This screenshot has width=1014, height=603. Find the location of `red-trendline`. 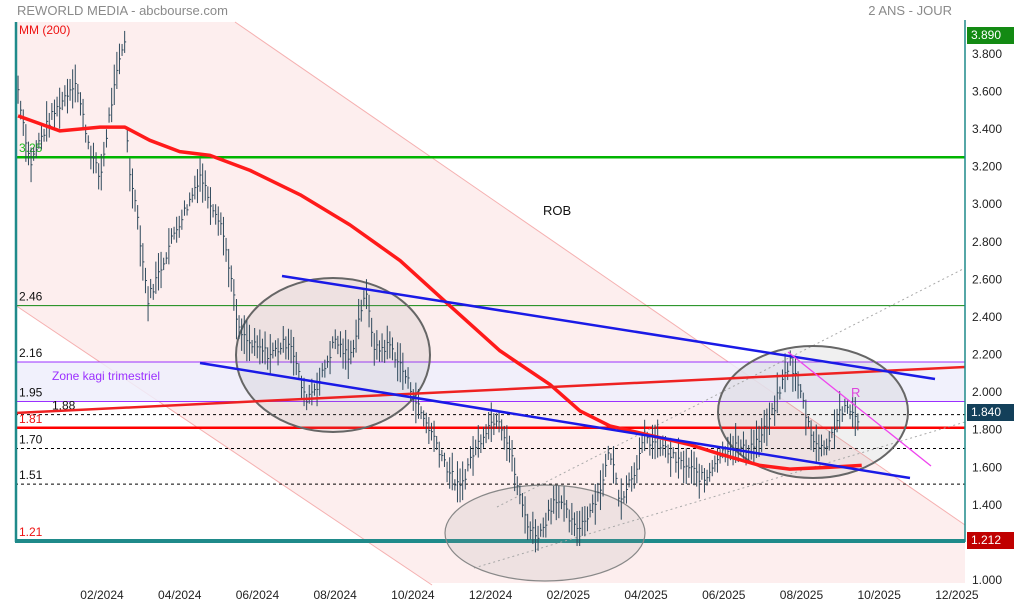

red-trendline is located at coordinates (490, 390).